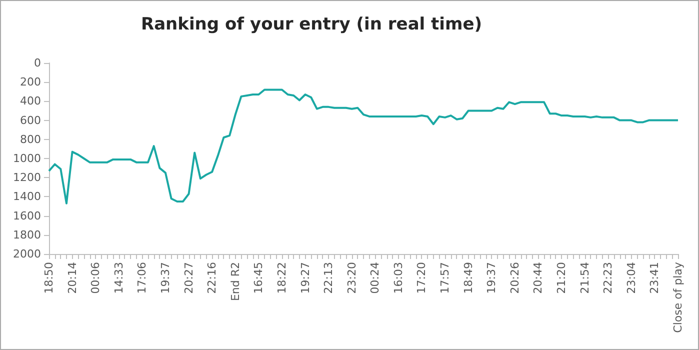  What do you see at coordinates (311, 24) in the screenshot?
I see `chart-title: Ranking of your entry (in real time)` at bounding box center [311, 24].